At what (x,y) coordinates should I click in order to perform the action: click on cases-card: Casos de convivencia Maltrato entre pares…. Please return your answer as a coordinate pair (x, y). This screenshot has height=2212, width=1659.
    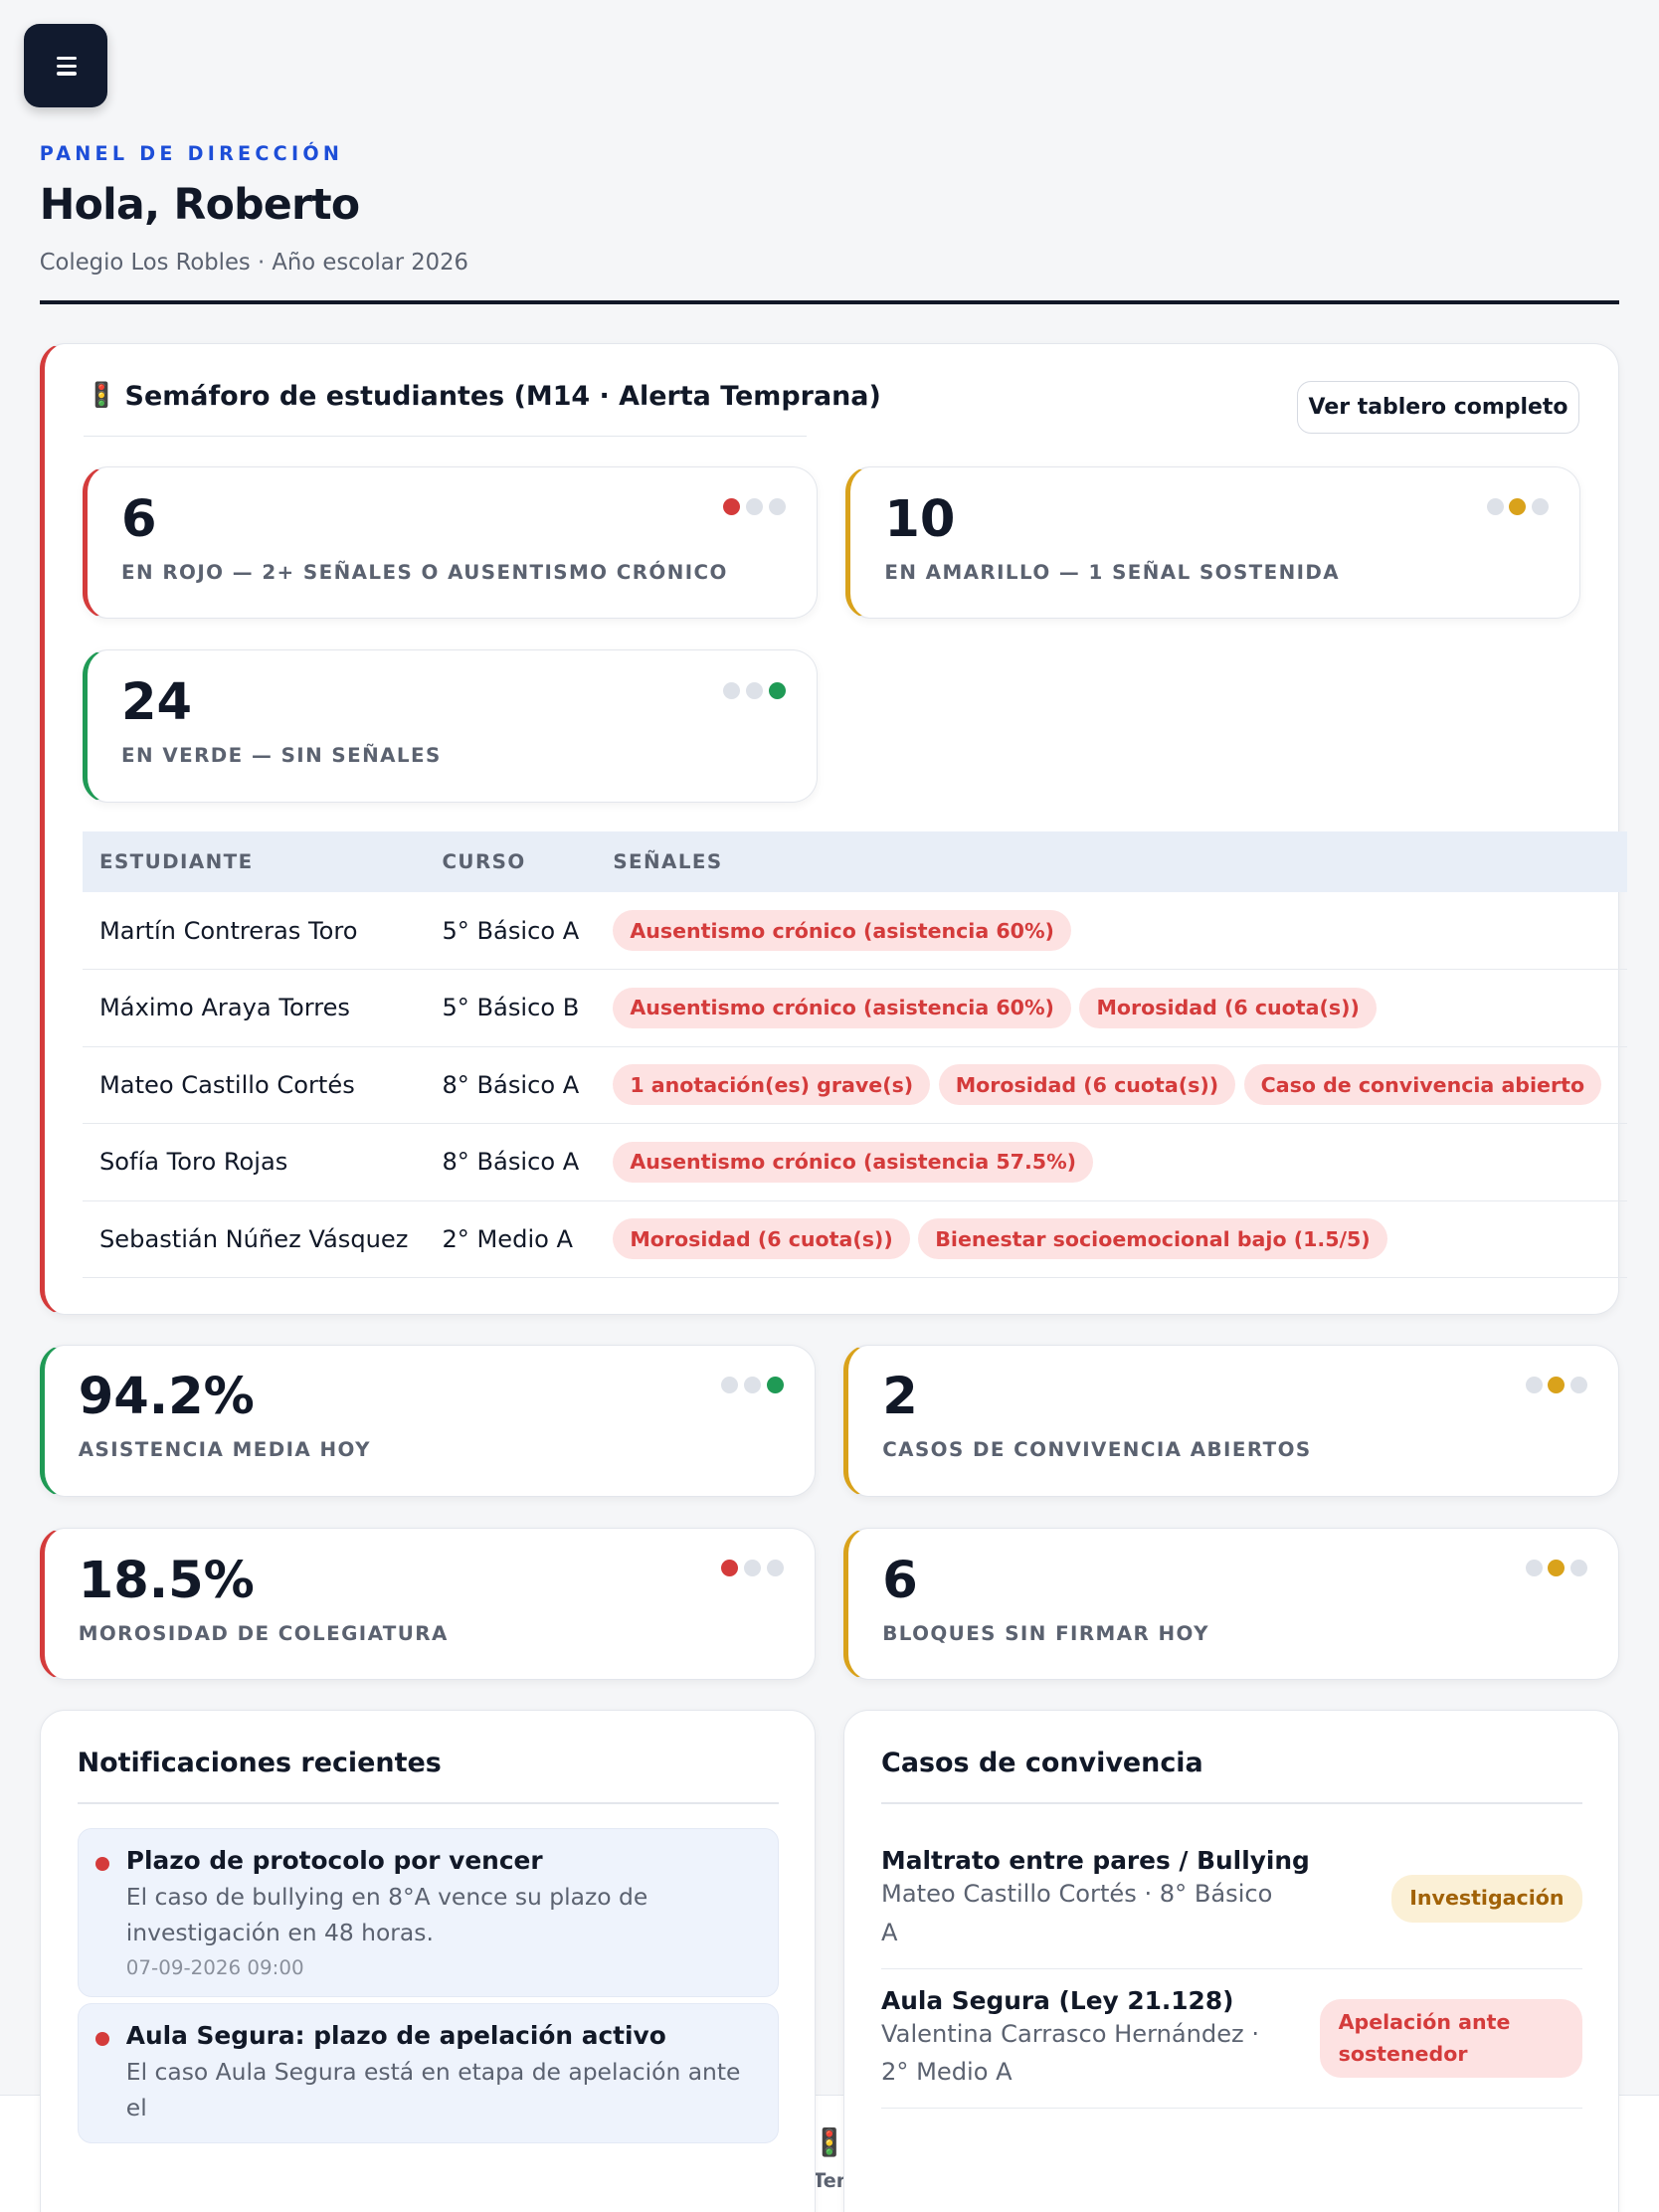
    Looking at the image, I should click on (1231, 1961).